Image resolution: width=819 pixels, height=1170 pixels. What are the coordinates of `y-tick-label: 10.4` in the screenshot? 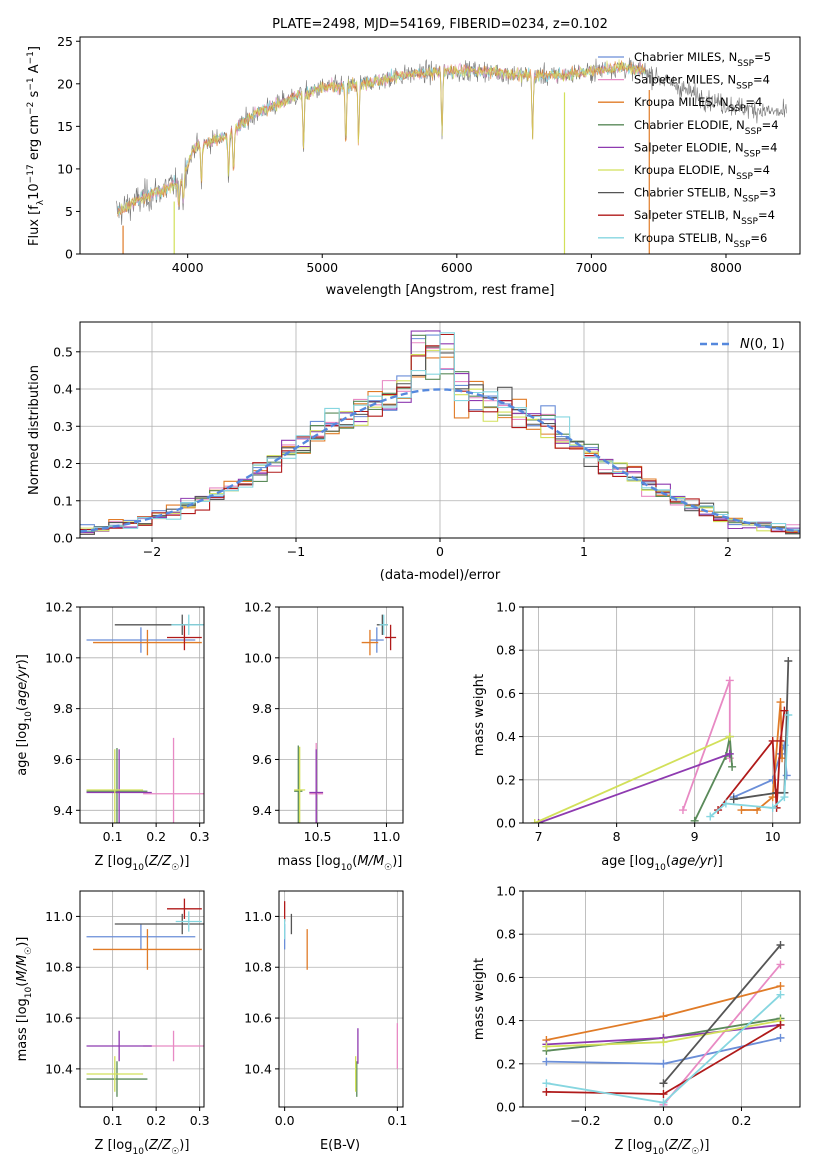 It's located at (258, 1068).